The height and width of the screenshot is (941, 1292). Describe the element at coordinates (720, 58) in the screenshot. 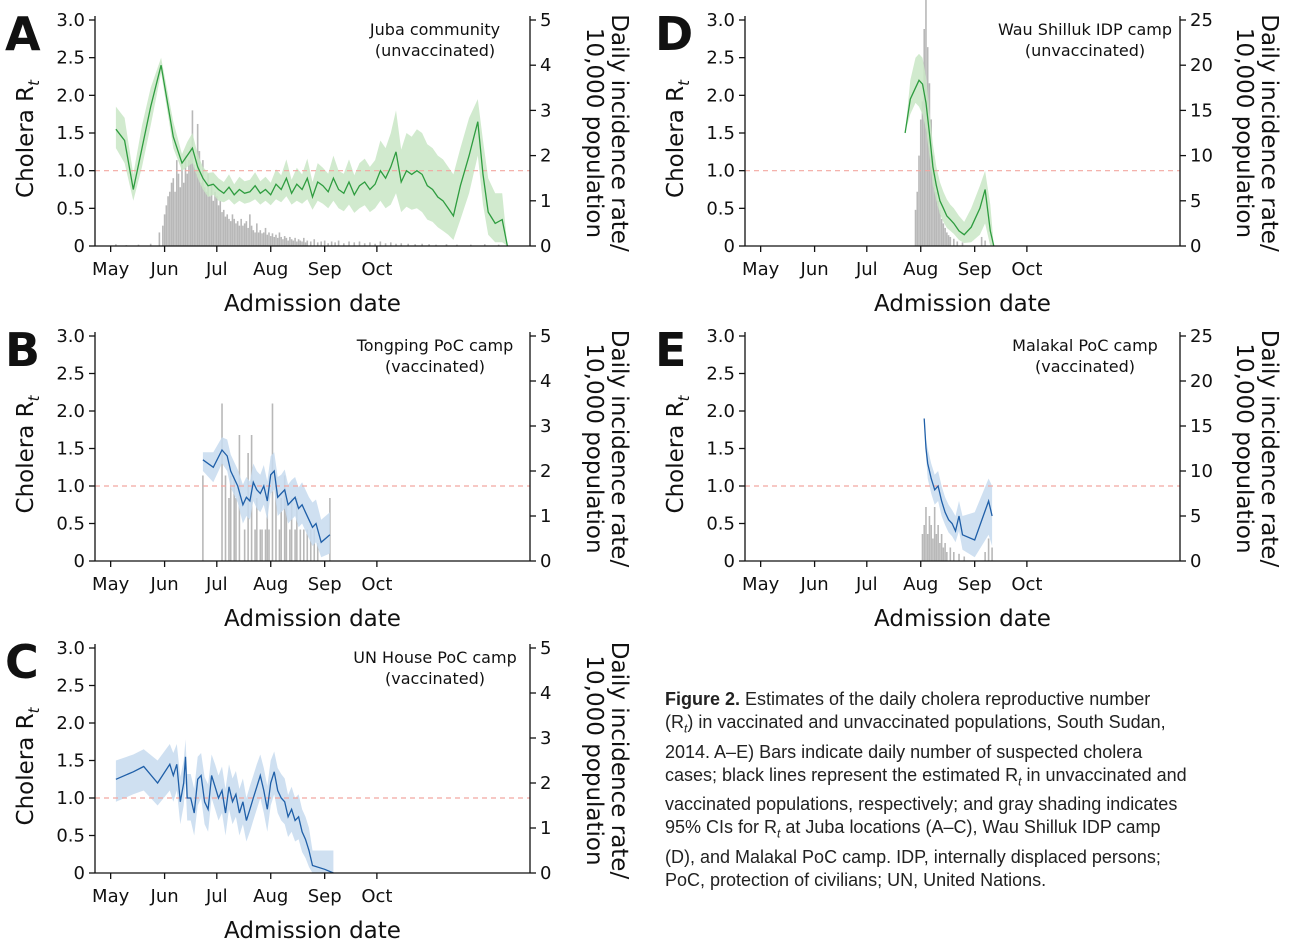

I see `left-tick-label-d-5: 2.5` at that location.